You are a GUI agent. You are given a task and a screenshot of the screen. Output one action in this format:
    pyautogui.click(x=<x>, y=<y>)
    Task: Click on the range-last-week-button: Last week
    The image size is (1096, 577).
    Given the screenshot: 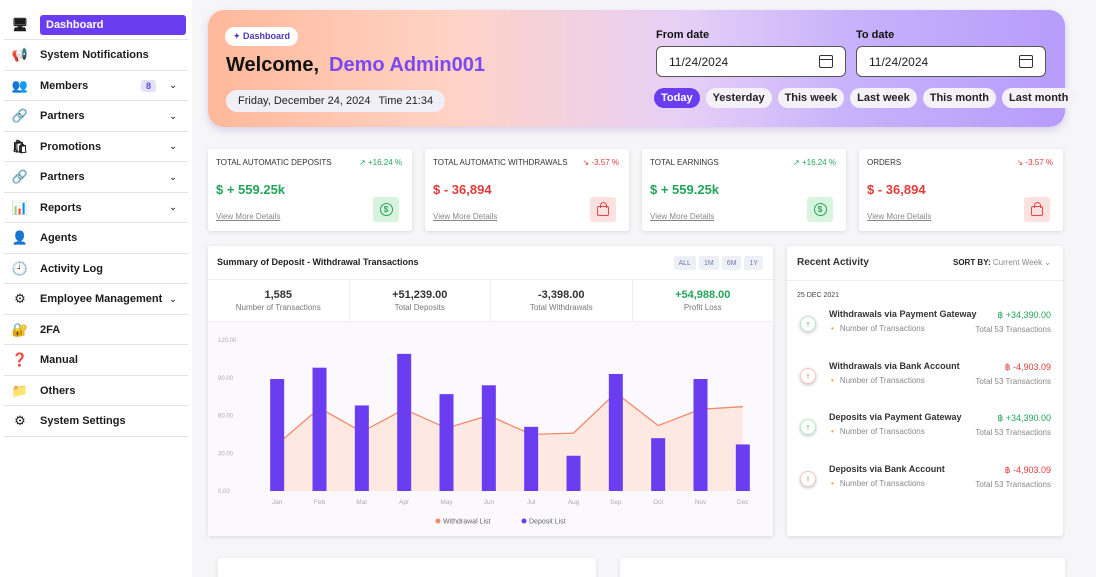 What is the action you would take?
    pyautogui.click(x=883, y=98)
    